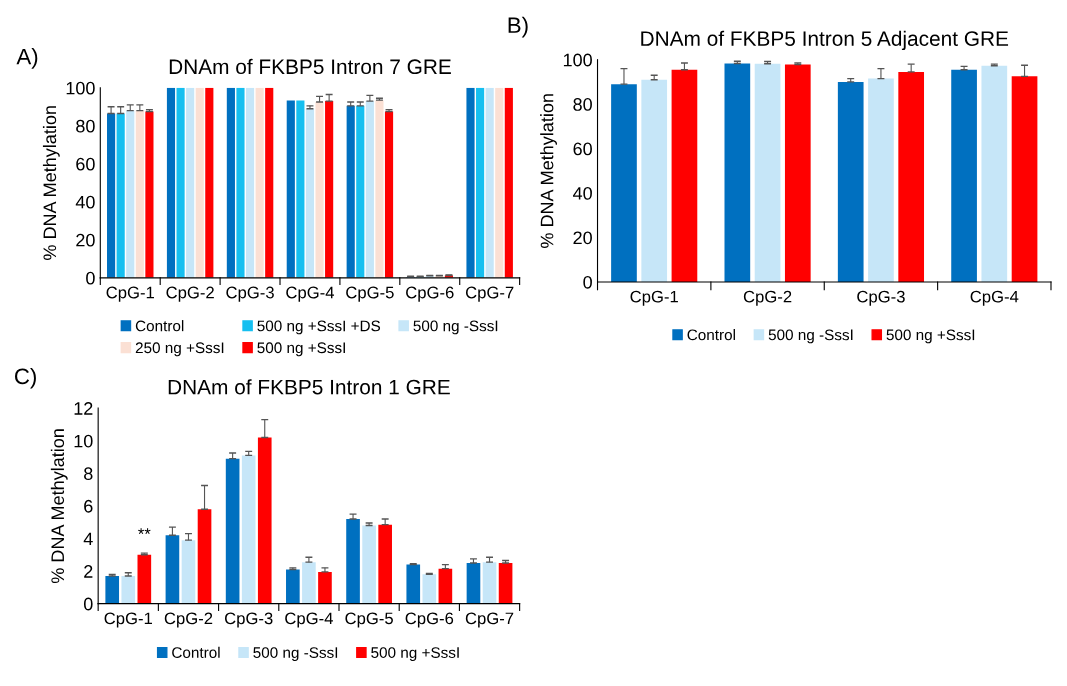 Image resolution: width=1067 pixels, height=686 pixels. What do you see at coordinates (319, 327) in the screenshot?
I see `legend-label: 500 ng +SssI +DS` at bounding box center [319, 327].